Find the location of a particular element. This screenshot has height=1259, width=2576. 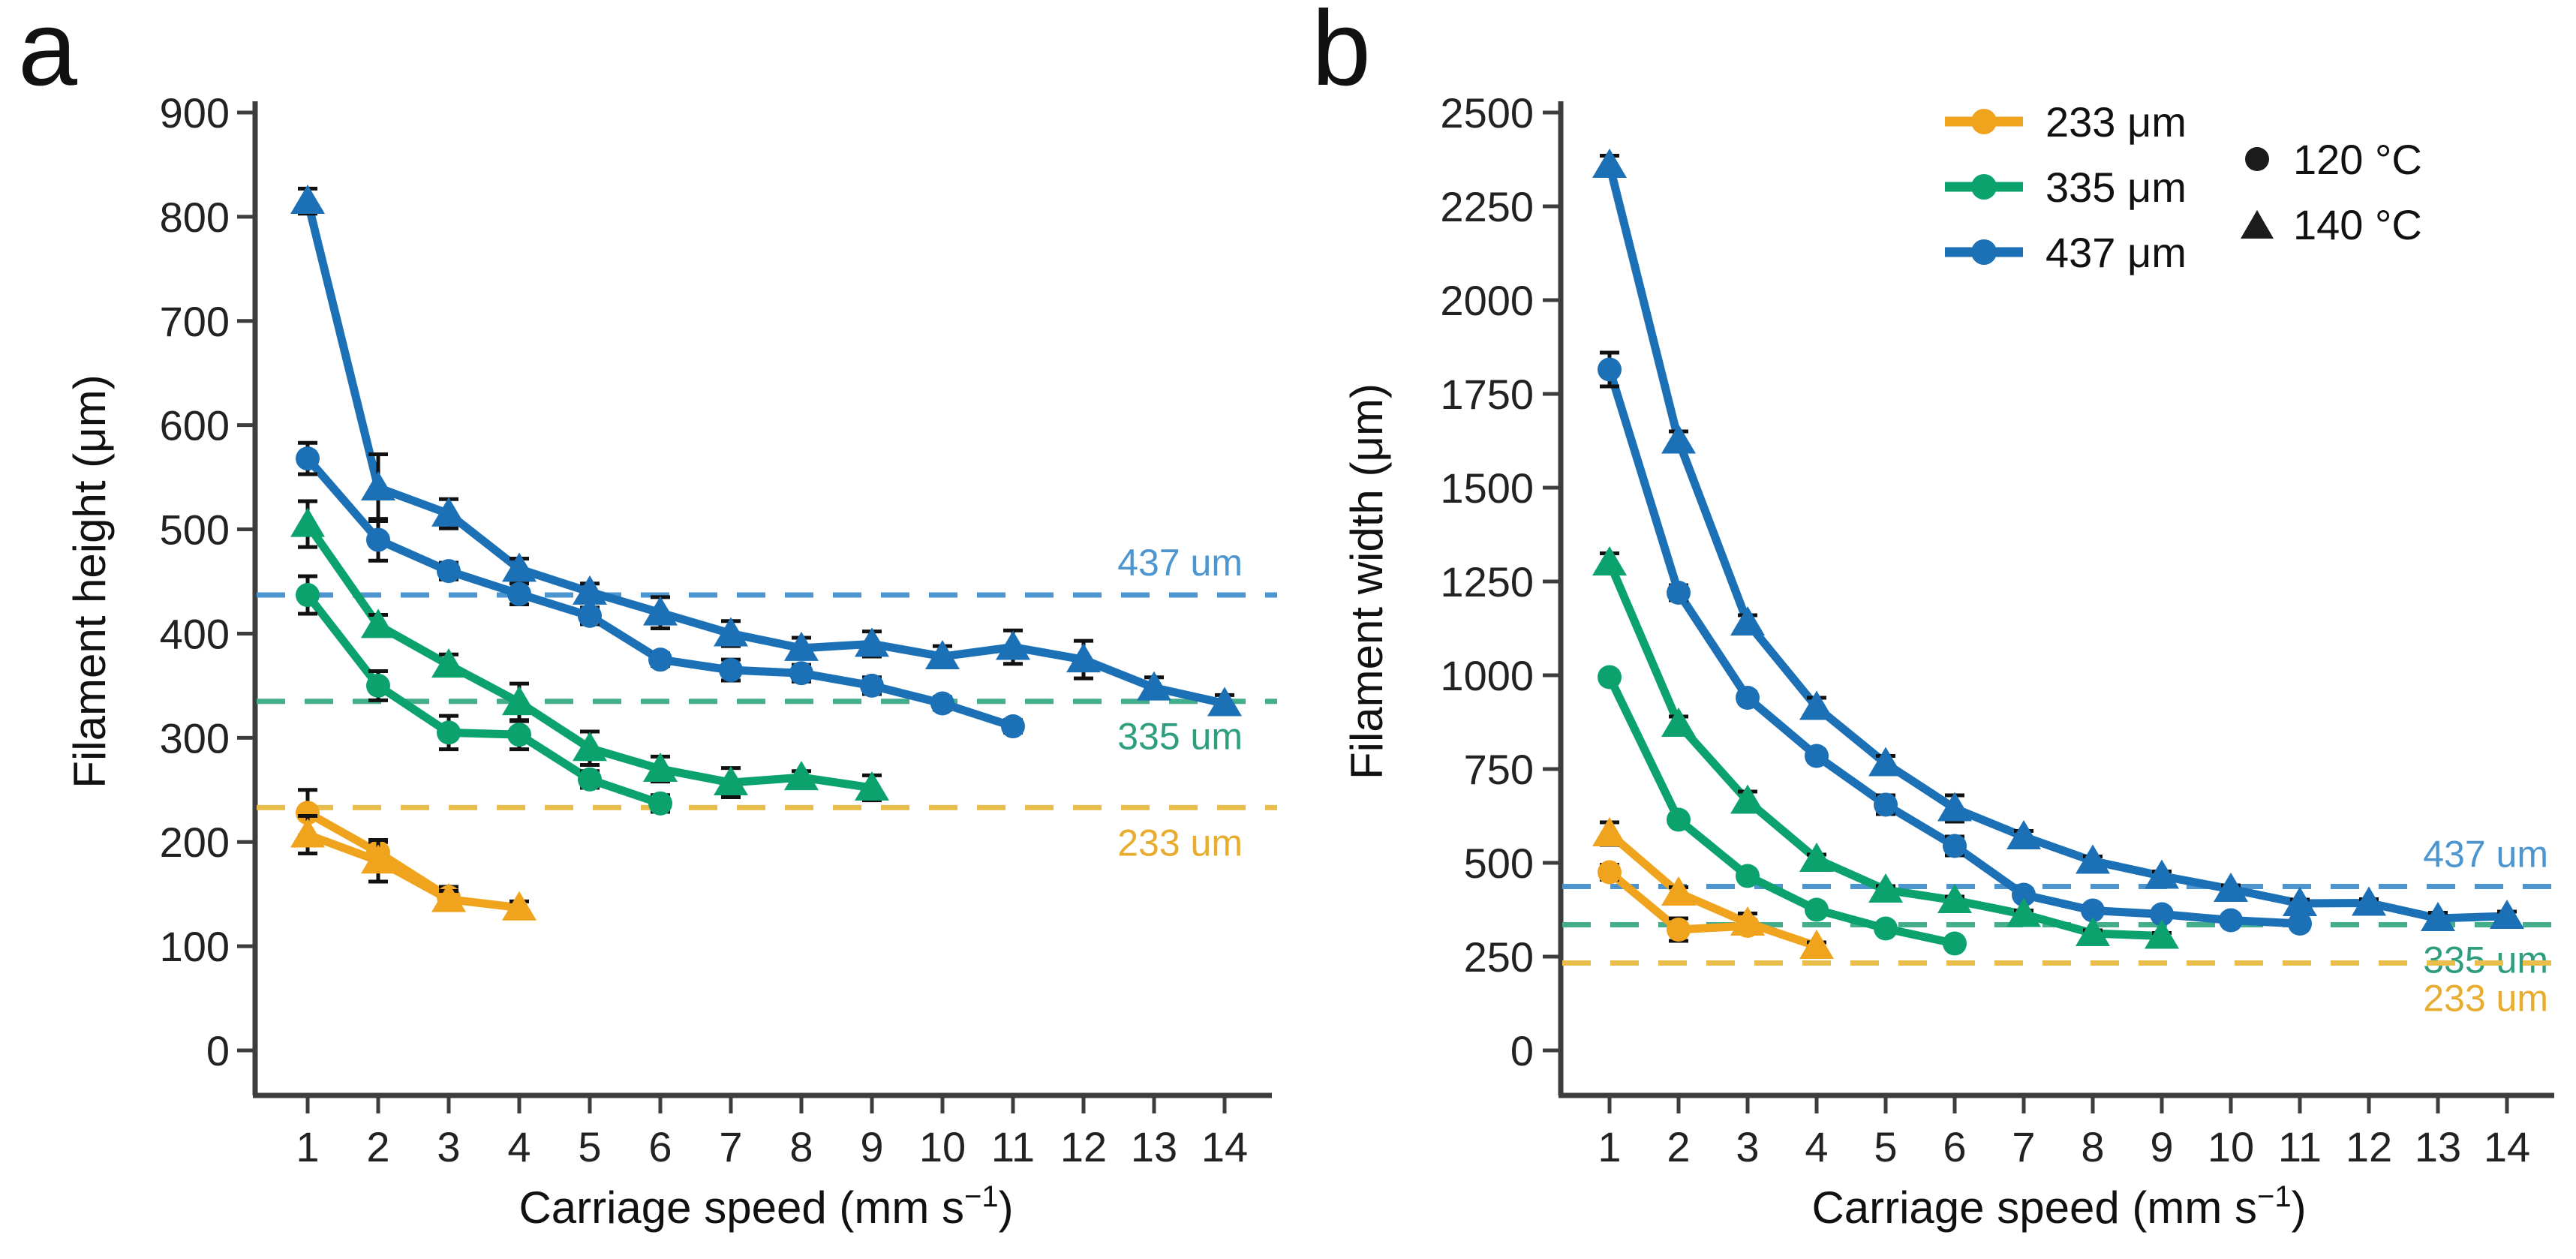

panel-b-y-axis-title: Filament width (μm) is located at coordinates (1367, 581).